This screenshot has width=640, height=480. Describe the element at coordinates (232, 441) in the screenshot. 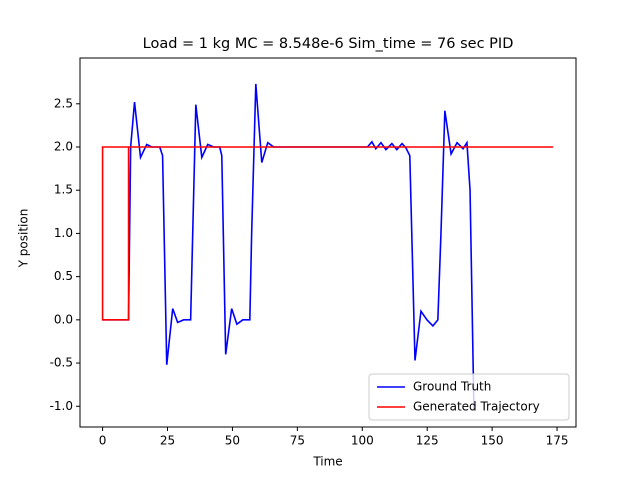

I see `x-tick-label: 50` at that location.